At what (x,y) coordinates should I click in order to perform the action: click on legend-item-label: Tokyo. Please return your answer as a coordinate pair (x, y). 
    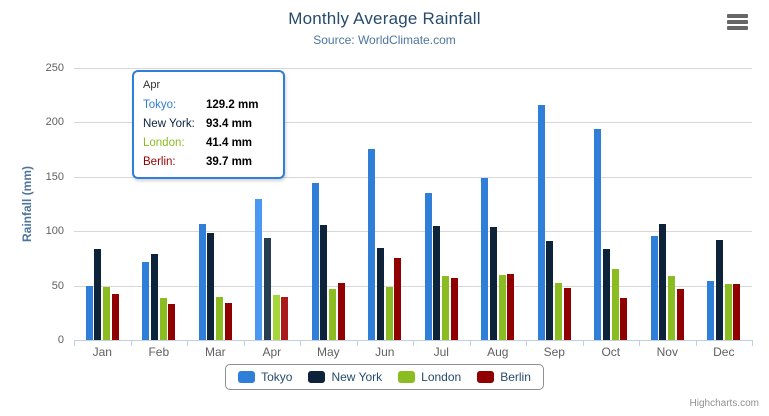
    Looking at the image, I should click on (277, 377).